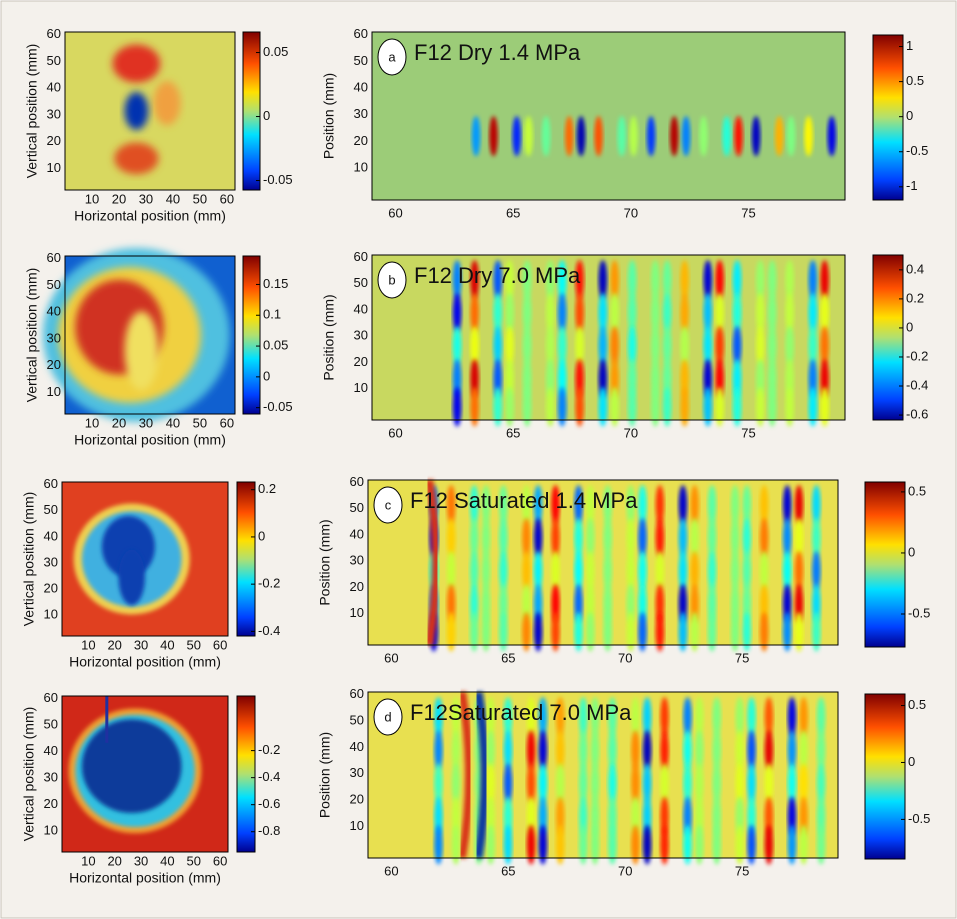  I want to click on colorbar-tick-label: 0.5, so click(917, 704).